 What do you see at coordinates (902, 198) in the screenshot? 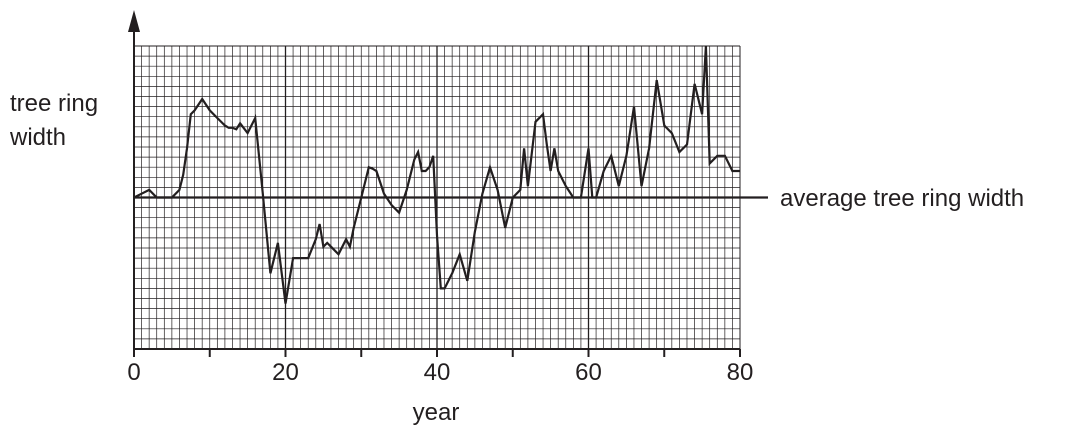
I see `reference-line-label: average tree ring width` at bounding box center [902, 198].